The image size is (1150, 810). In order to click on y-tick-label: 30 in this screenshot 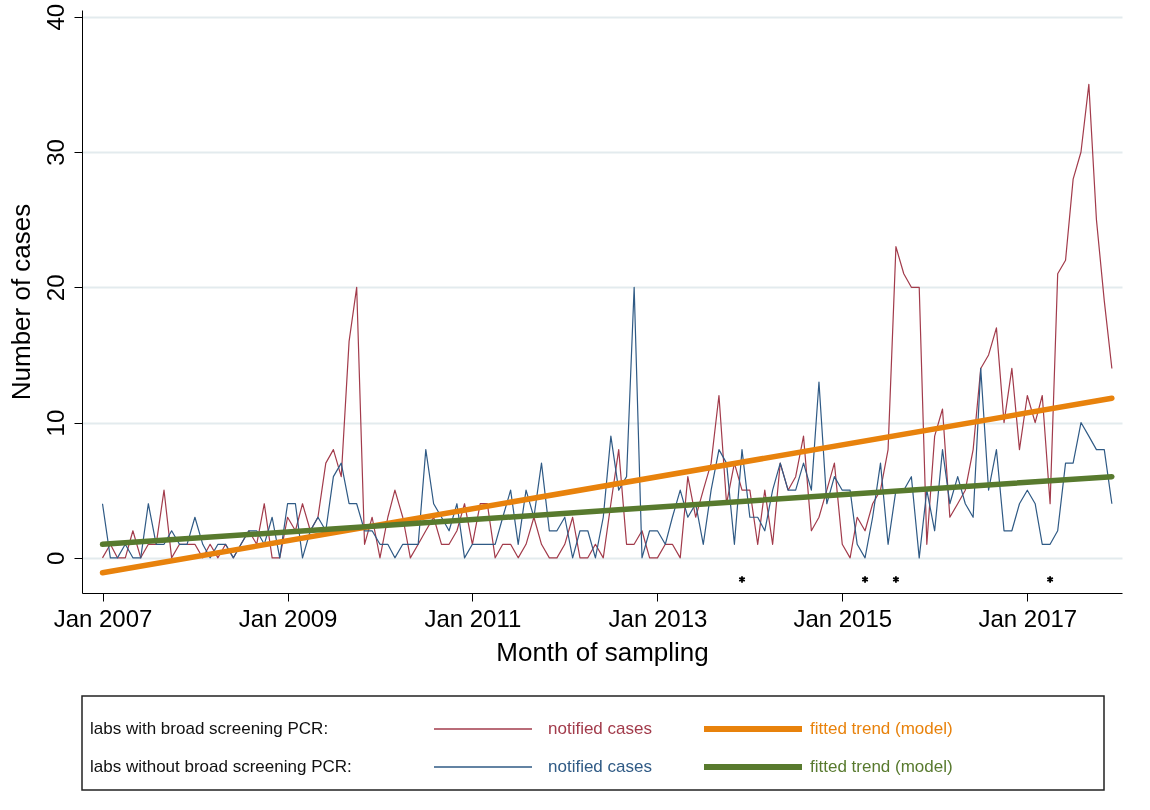, I will do `click(55, 152)`.